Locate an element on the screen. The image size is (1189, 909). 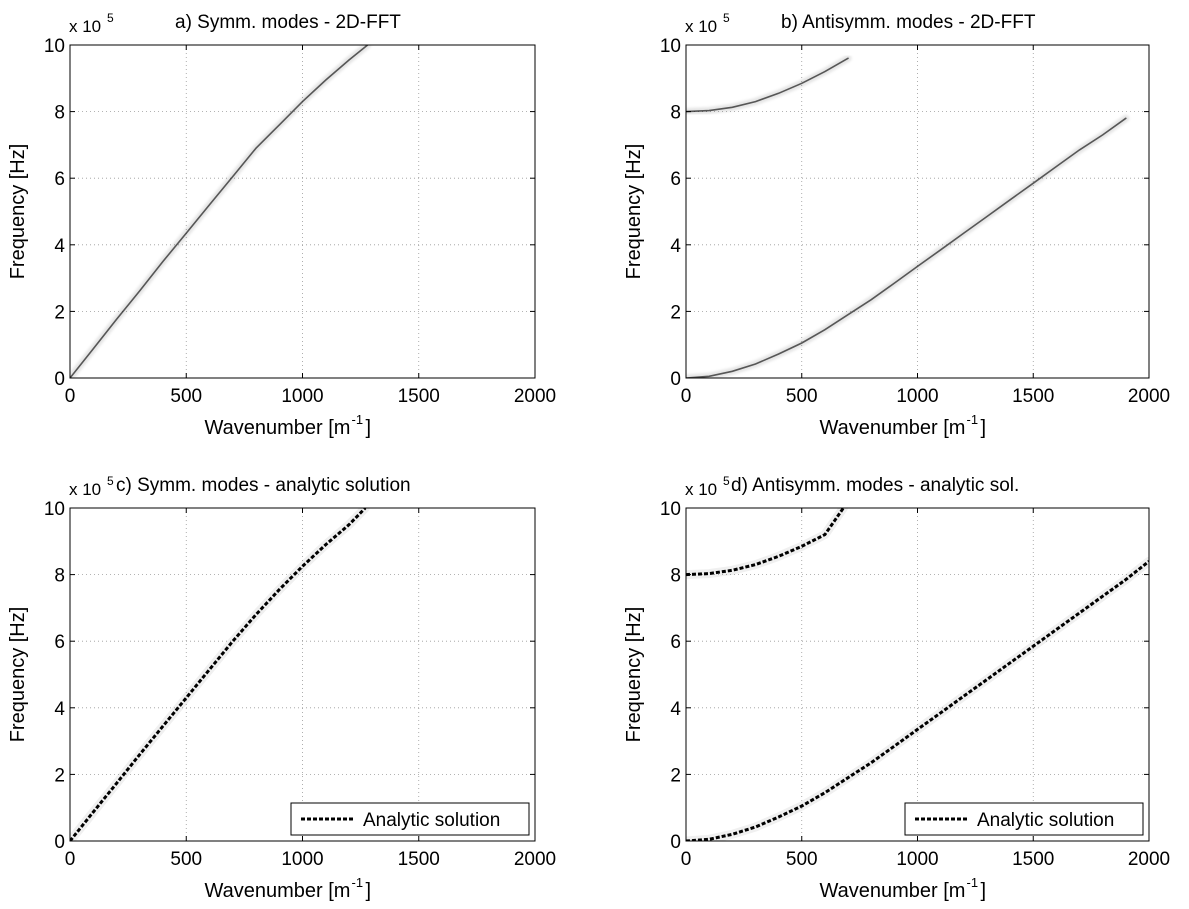
chart-title: d) Antisymm. modes - analytic sol. is located at coordinates (875, 485).